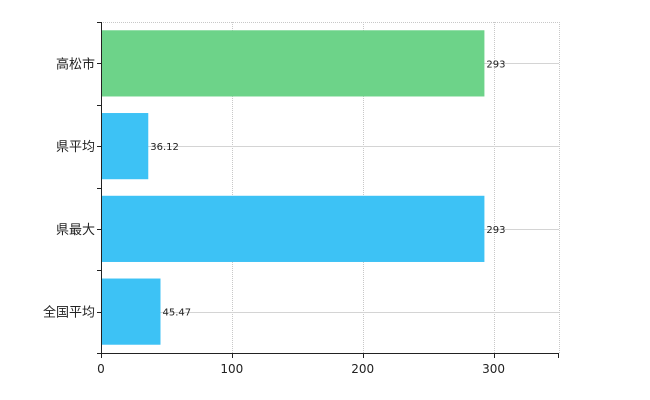 The height and width of the screenshot is (400, 650). What do you see at coordinates (101, 369) in the screenshot?
I see `x-tick-label: 0` at bounding box center [101, 369].